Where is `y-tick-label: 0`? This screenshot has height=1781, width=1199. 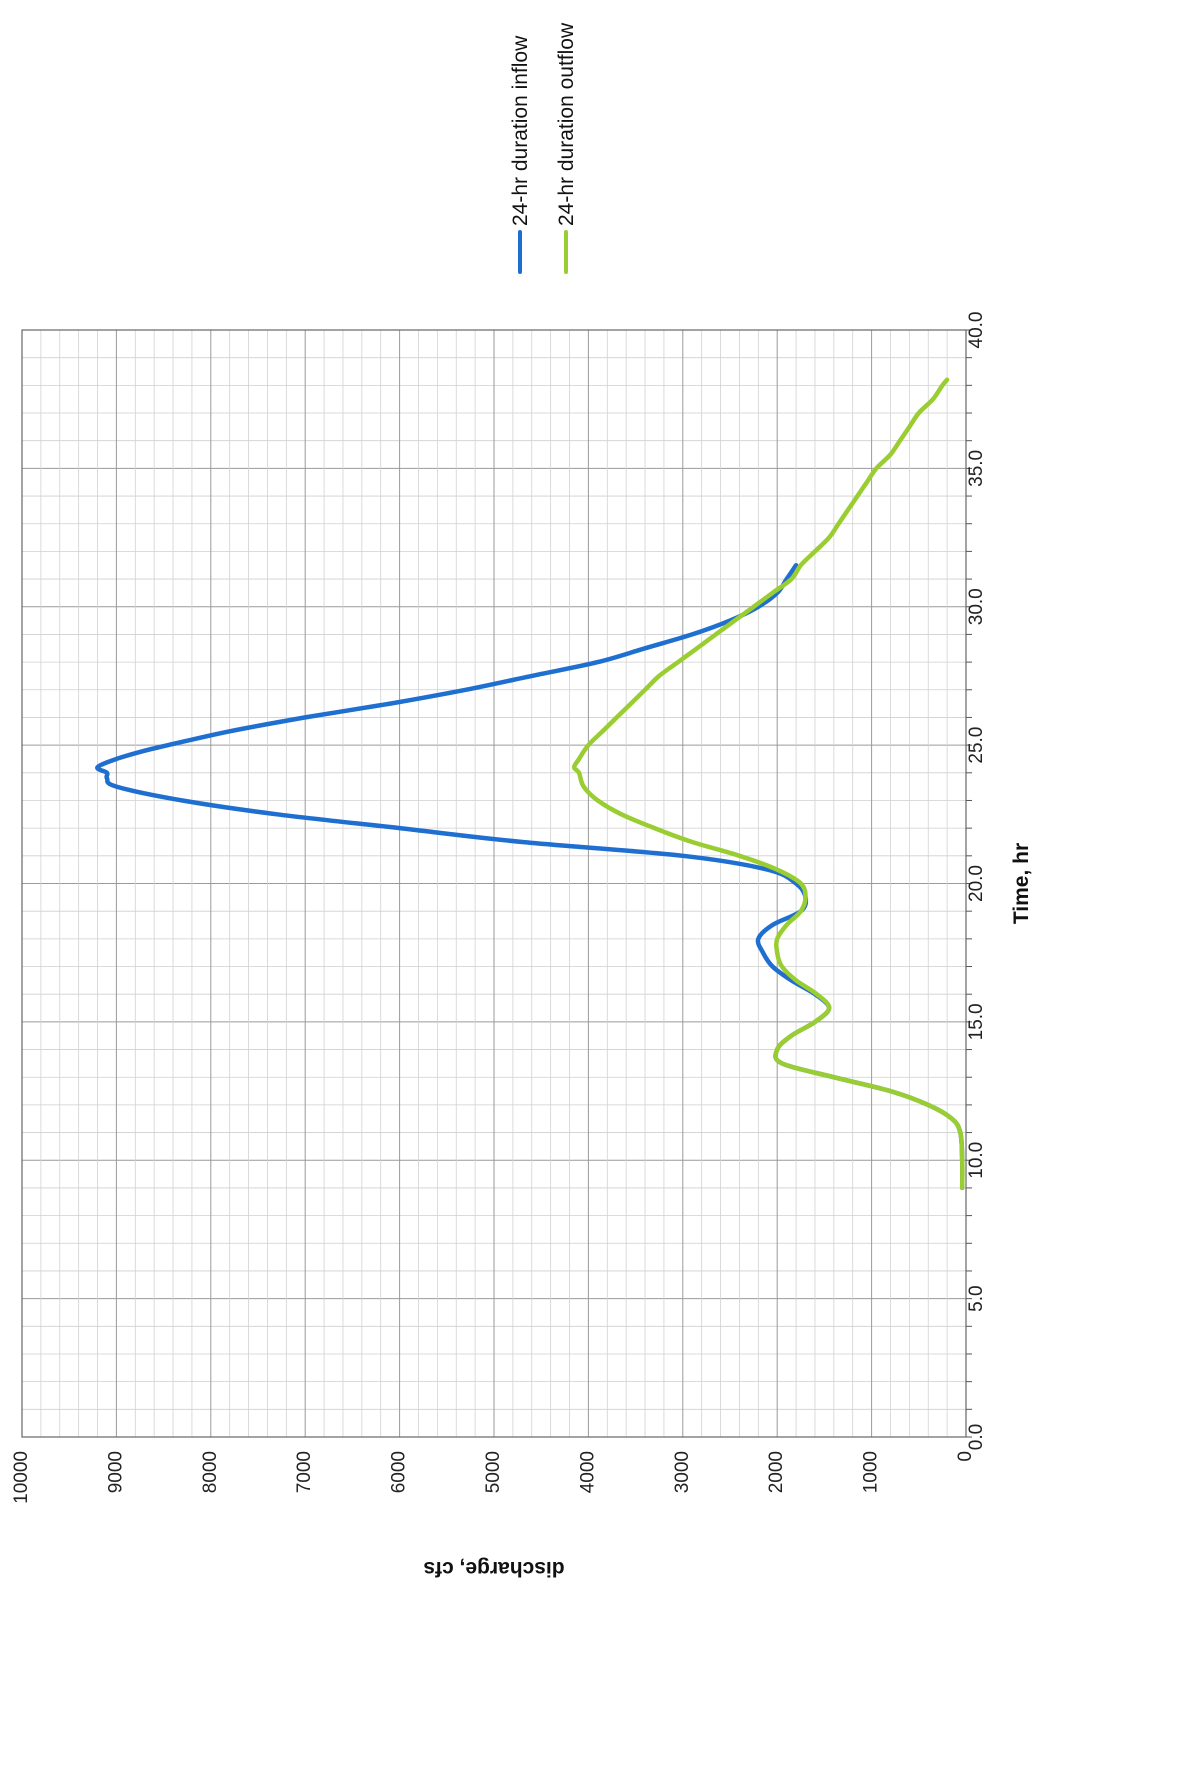 y-tick-label: 0 is located at coordinates (965, 1456).